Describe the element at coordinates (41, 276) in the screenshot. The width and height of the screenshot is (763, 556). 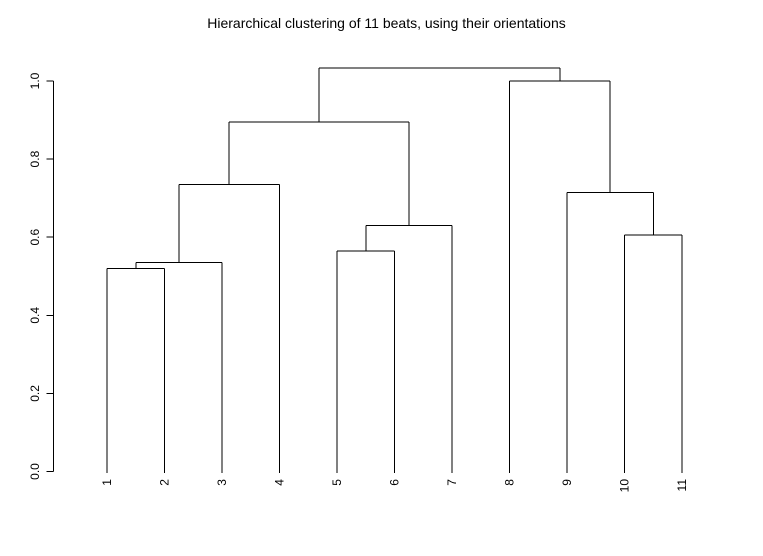
I see `y-axis: 0.0 0.2 0.4 0.6 0.8 1.0` at that location.